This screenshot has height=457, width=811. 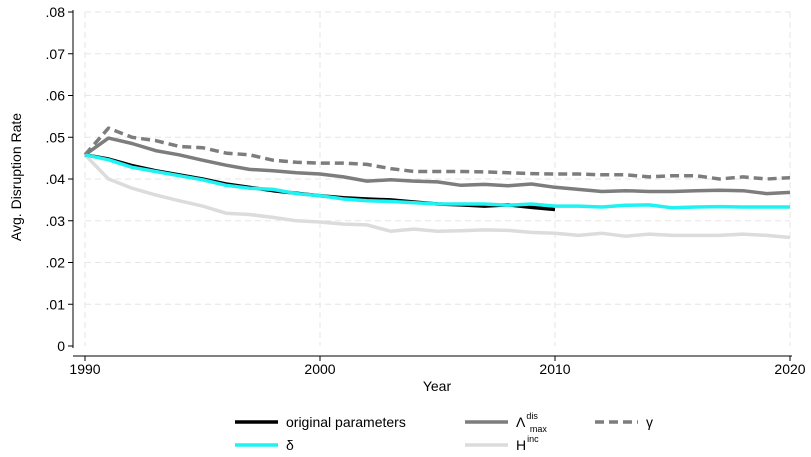 I want to click on y-tick-label: .02, so click(x=56, y=263).